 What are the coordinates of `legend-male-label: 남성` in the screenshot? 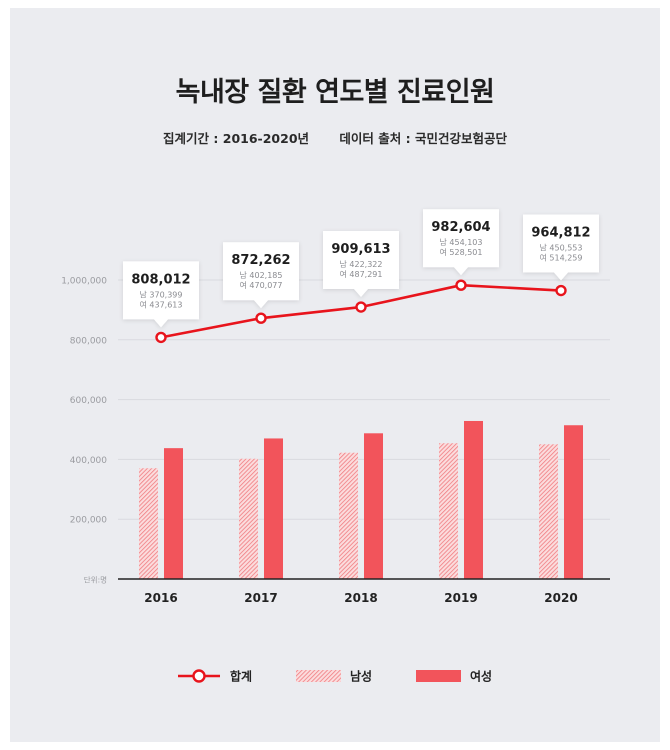 It's located at (361, 676).